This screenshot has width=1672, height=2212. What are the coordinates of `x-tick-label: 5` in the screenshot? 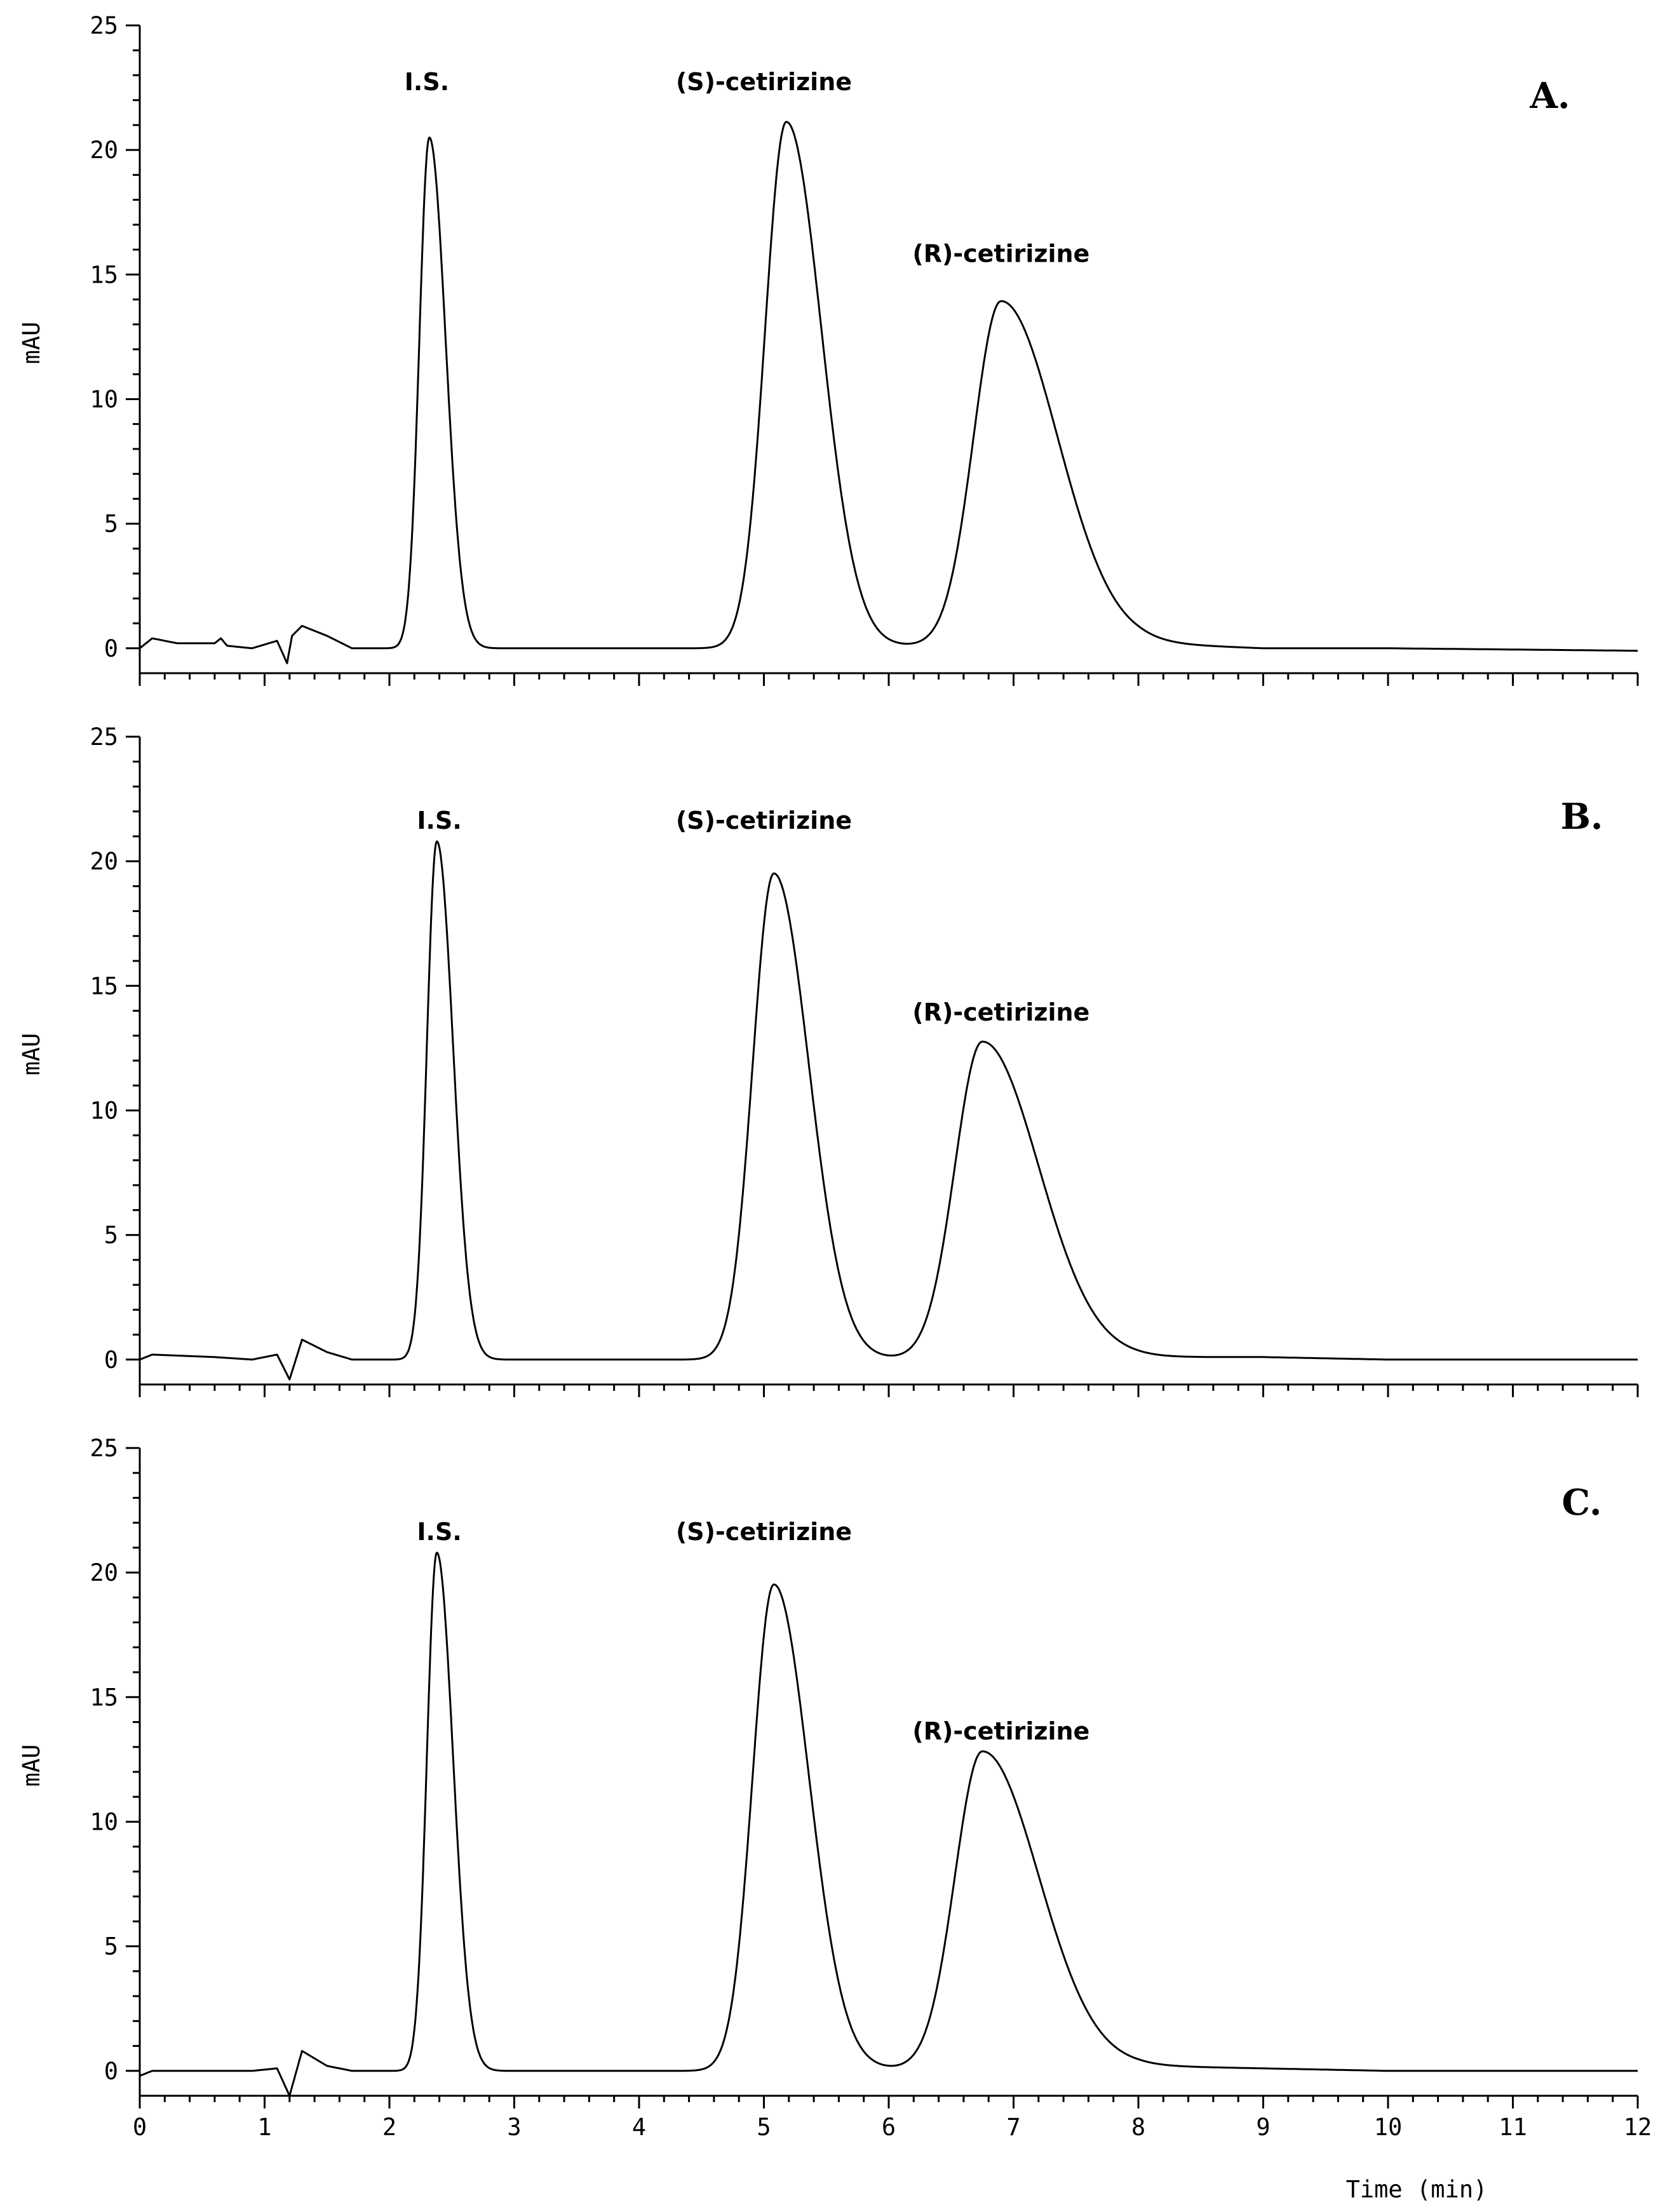 It's located at (764, 2127).